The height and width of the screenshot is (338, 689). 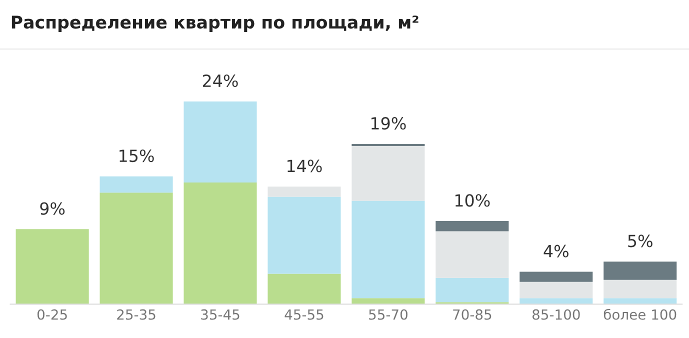 What do you see at coordinates (305, 166) in the screenshot?
I see `annotation: 14%` at bounding box center [305, 166].